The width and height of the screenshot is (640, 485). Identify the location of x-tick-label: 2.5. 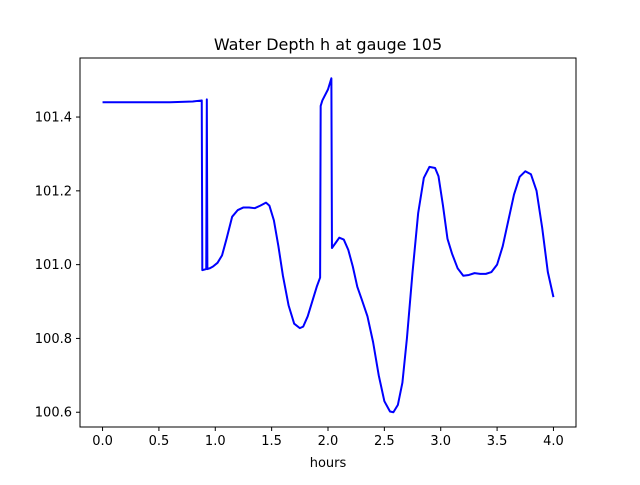
(384, 441).